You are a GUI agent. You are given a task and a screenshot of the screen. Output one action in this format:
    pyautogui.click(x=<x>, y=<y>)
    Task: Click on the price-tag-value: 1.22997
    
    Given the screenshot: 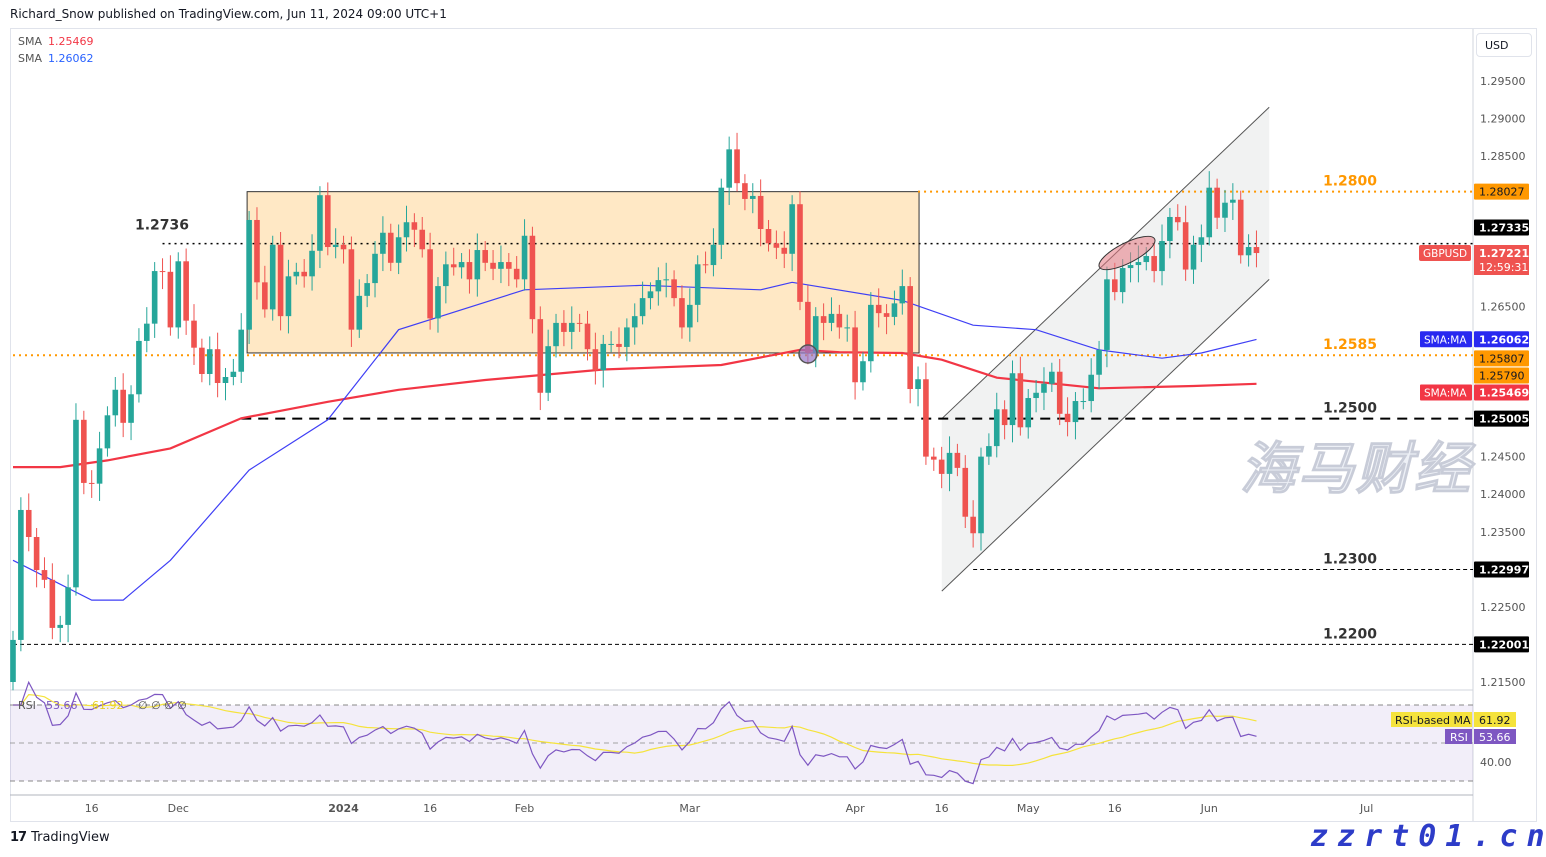 What is the action you would take?
    pyautogui.click(x=1504, y=570)
    